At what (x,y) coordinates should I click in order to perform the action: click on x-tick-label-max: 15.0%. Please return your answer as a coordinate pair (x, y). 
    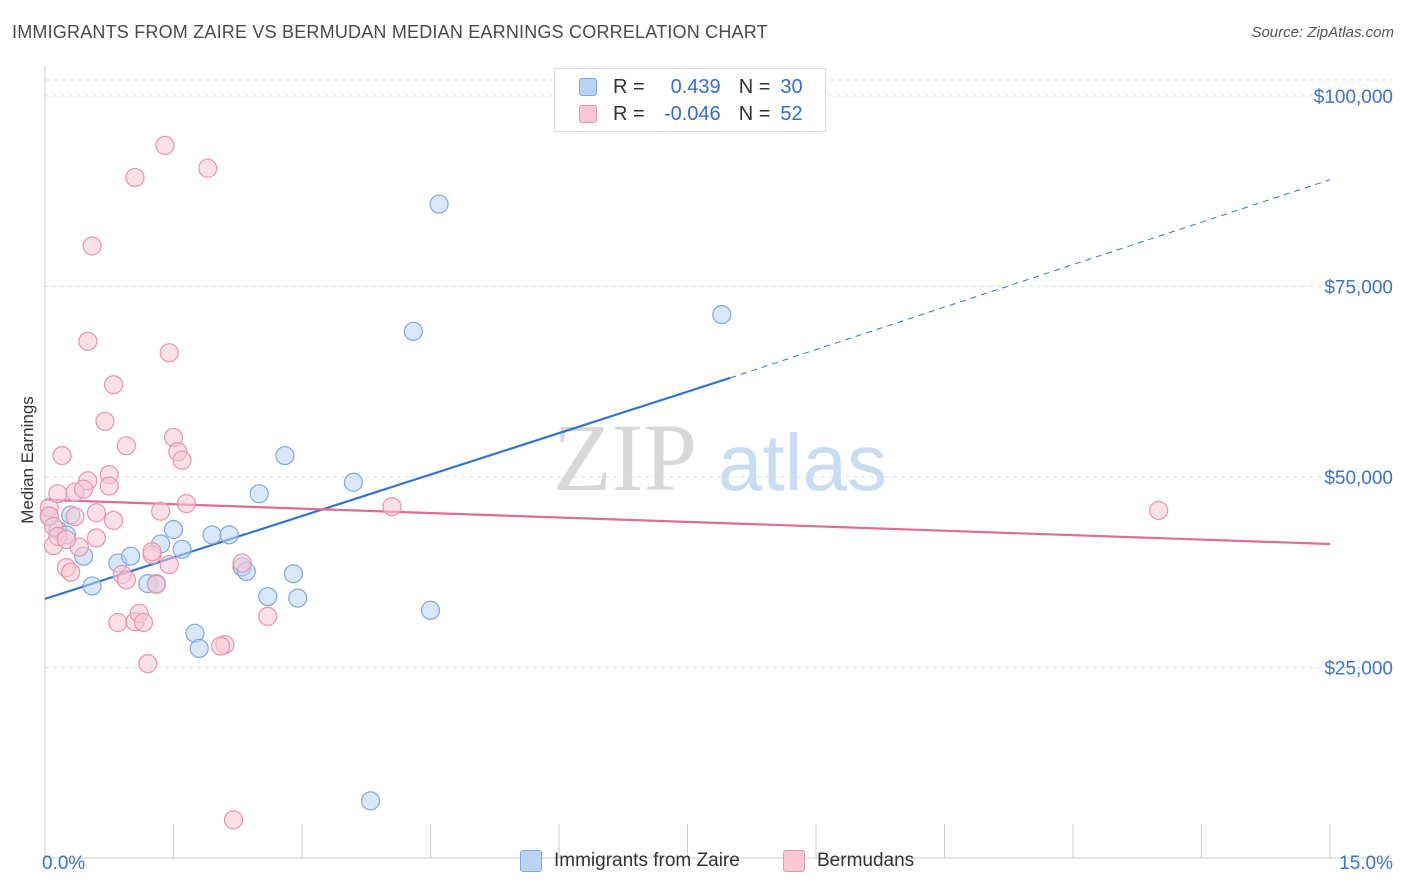
    Looking at the image, I should click on (1366, 863).